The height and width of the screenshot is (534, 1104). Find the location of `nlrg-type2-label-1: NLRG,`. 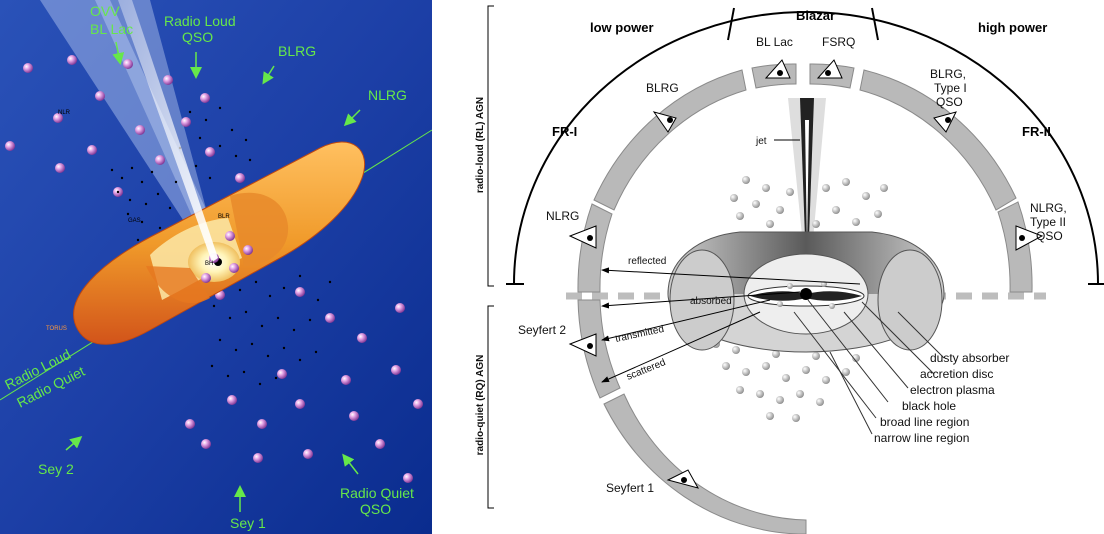

nlrg-type2-label-1: NLRG, is located at coordinates (1048, 208).